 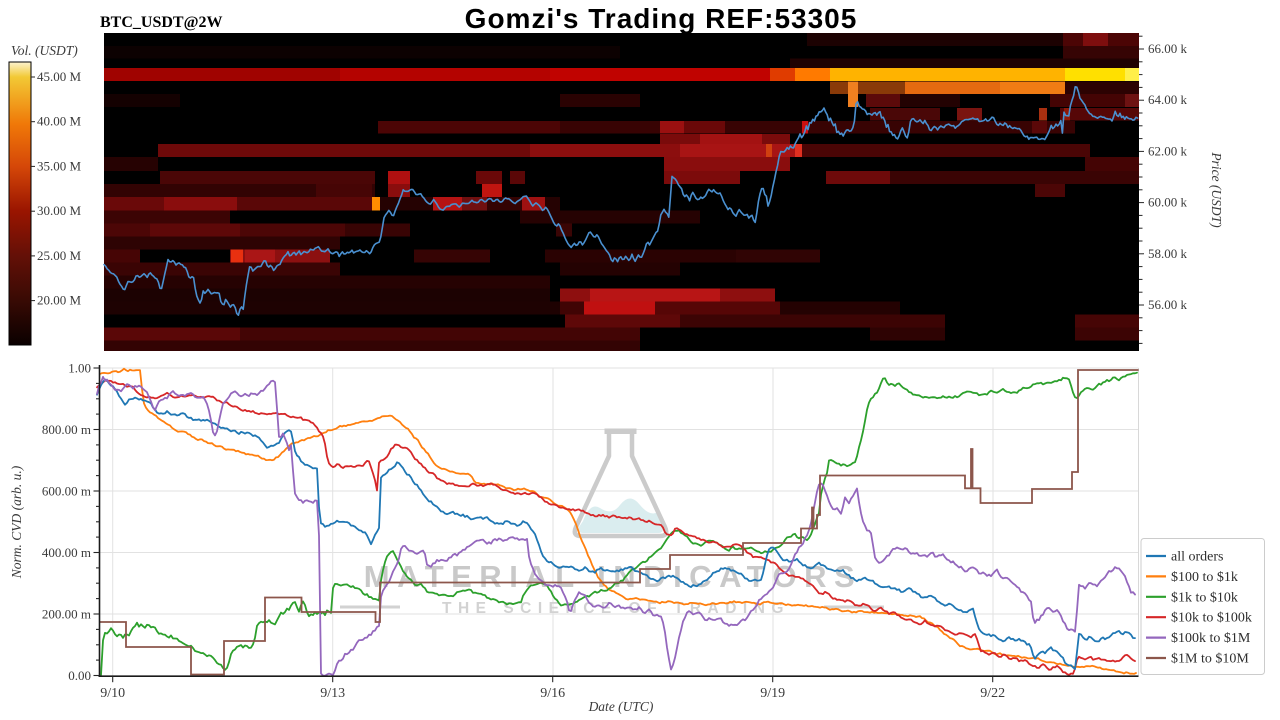 What do you see at coordinates (992, 693) in the screenshot?
I see `svg-text: 9/22` at bounding box center [992, 693].